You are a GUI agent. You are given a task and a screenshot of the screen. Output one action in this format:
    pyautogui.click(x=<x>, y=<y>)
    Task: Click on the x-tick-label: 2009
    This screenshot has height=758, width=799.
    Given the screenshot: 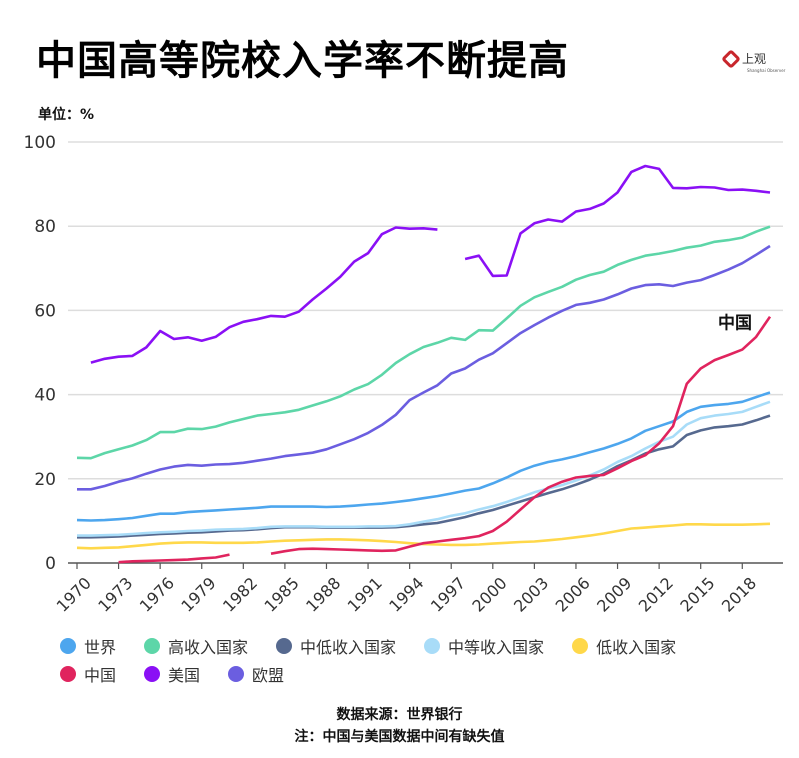 What is the action you would take?
    pyautogui.click(x=614, y=594)
    